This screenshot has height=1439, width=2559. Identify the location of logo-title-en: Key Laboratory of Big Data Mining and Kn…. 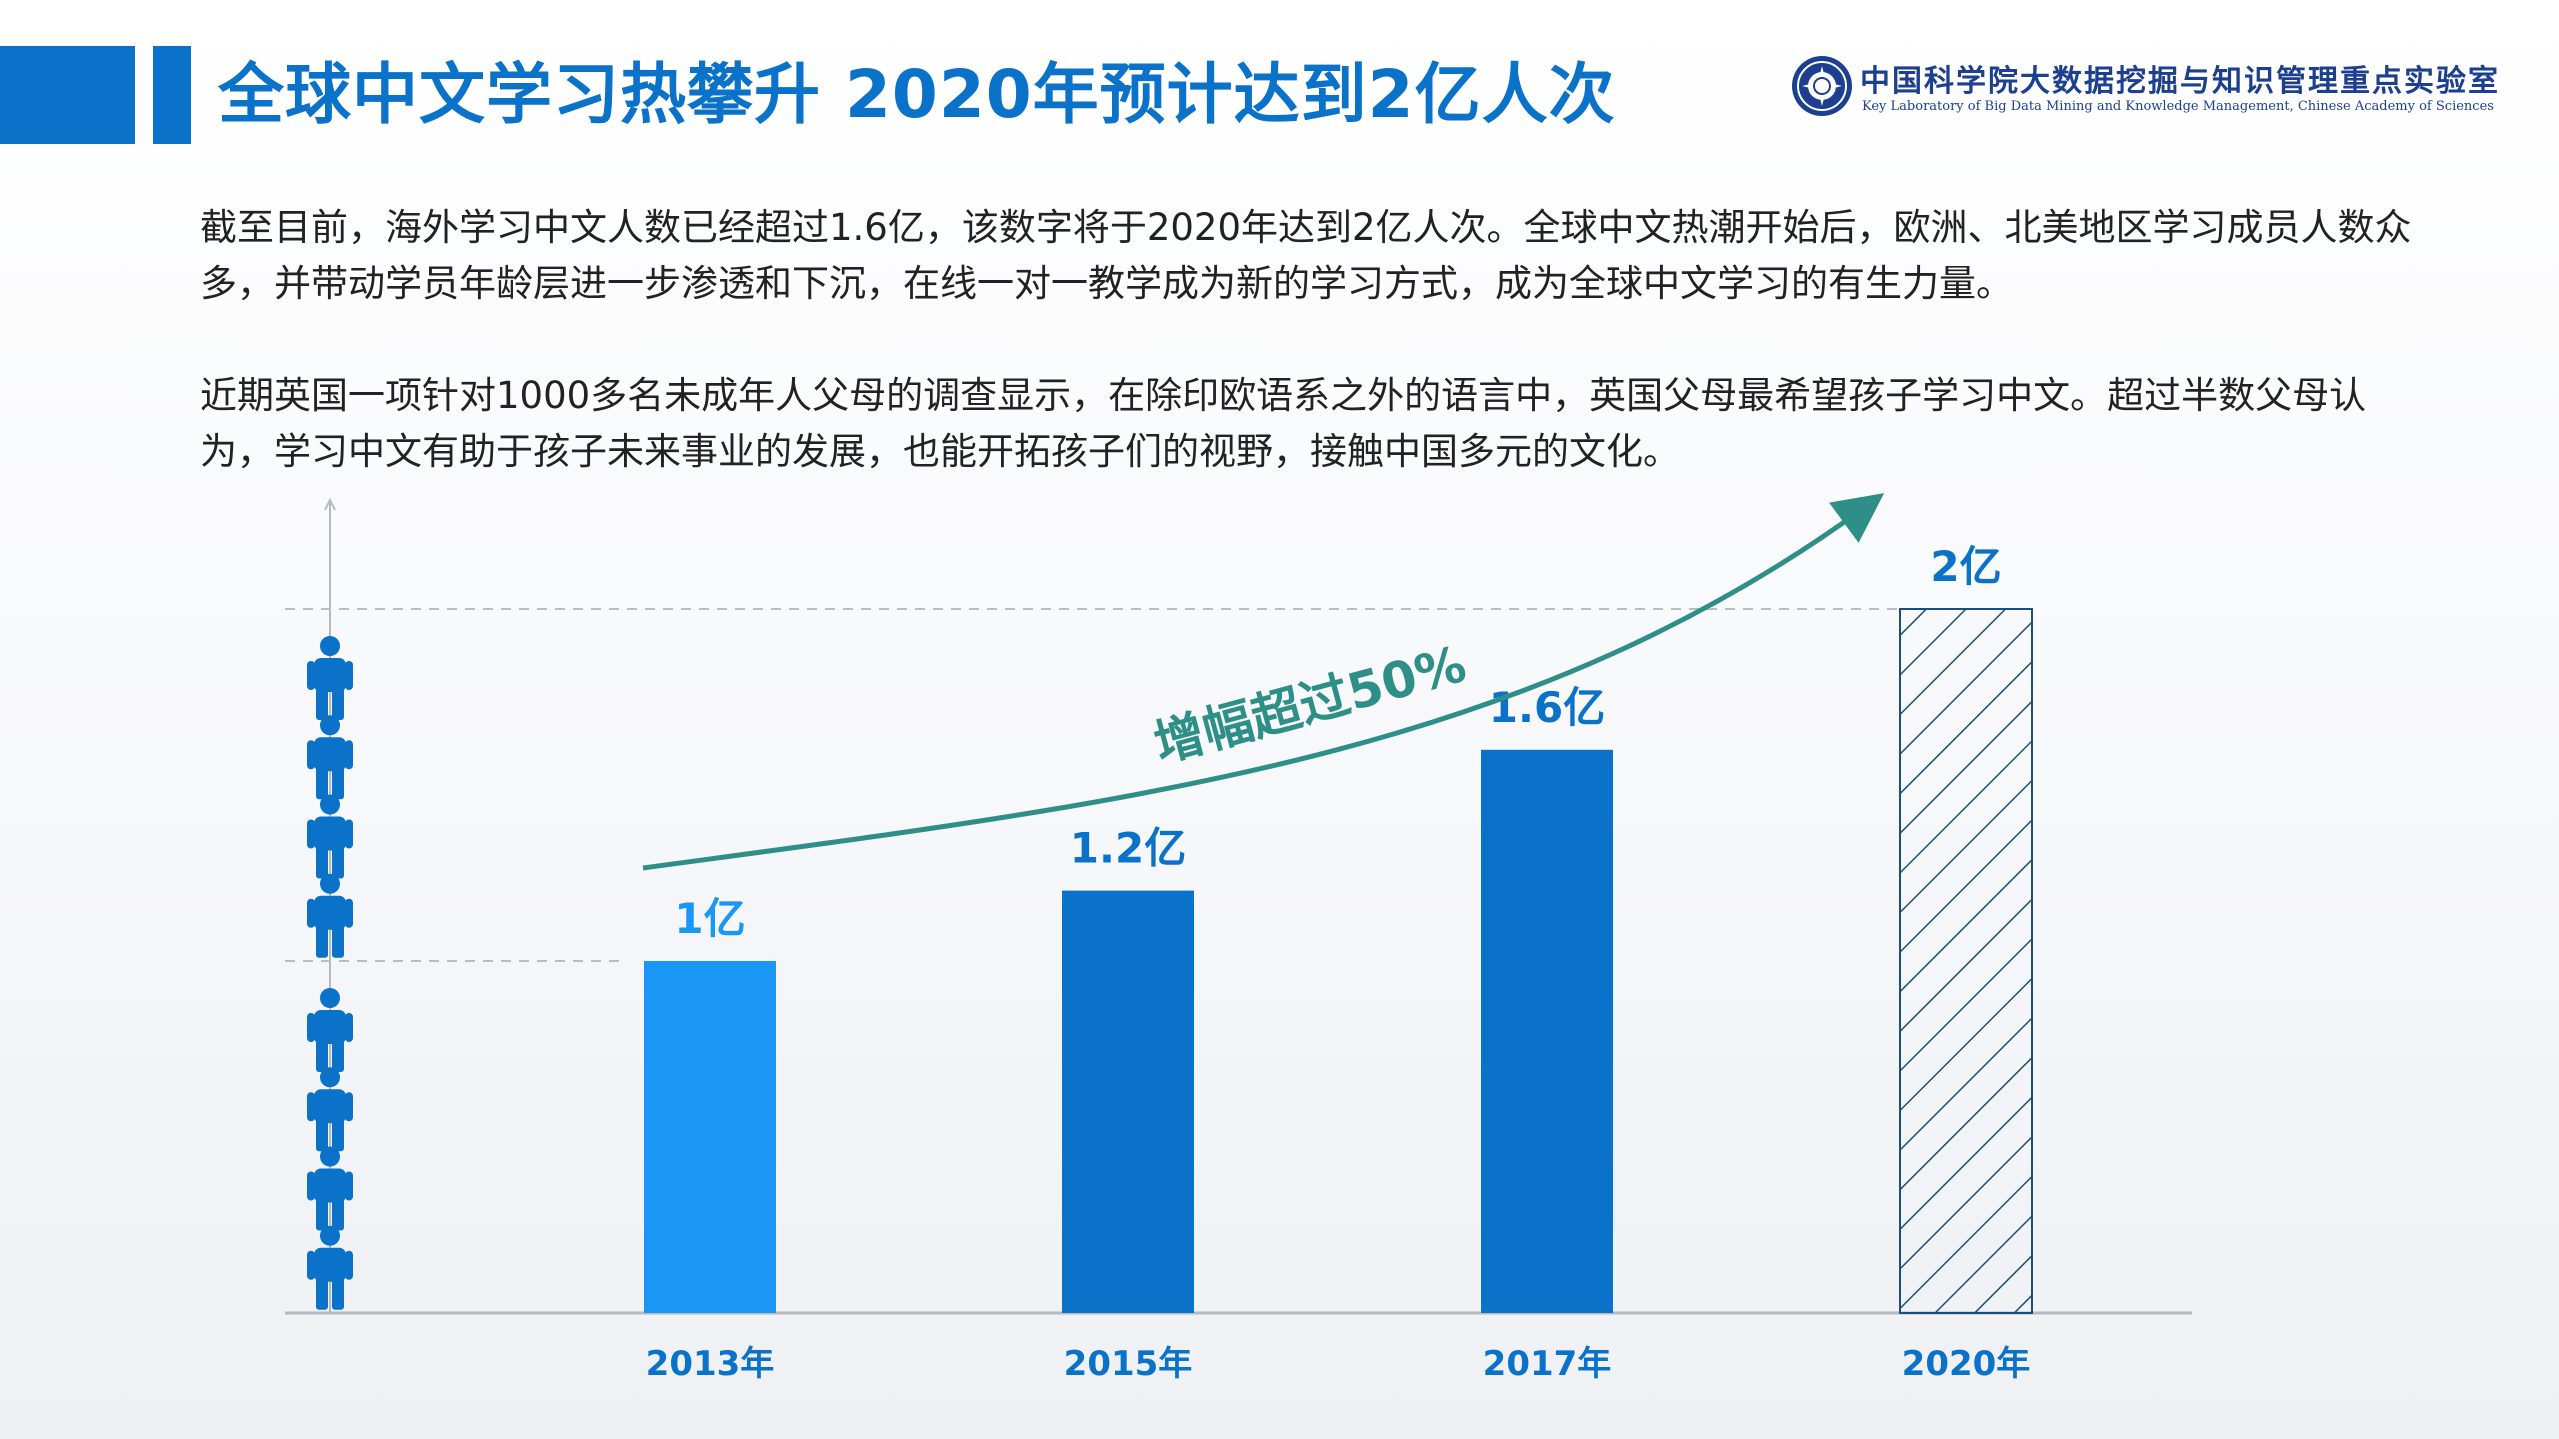
(2178, 106).